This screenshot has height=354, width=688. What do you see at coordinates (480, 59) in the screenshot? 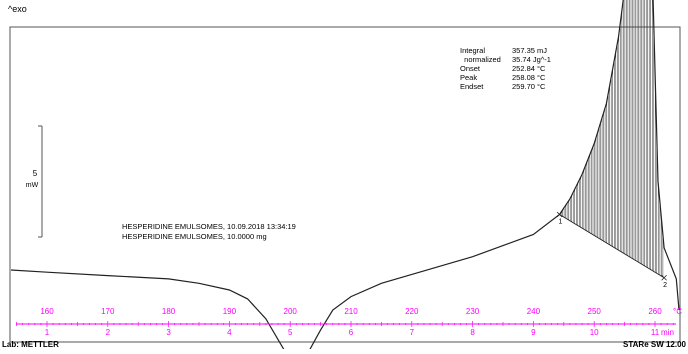
I see `result-label: normalized` at bounding box center [480, 59].